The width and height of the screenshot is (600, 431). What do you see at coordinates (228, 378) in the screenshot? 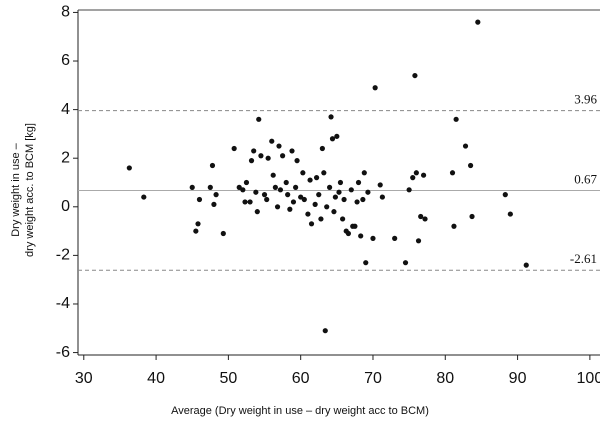
I see `x-tick-label: 50` at bounding box center [228, 378].